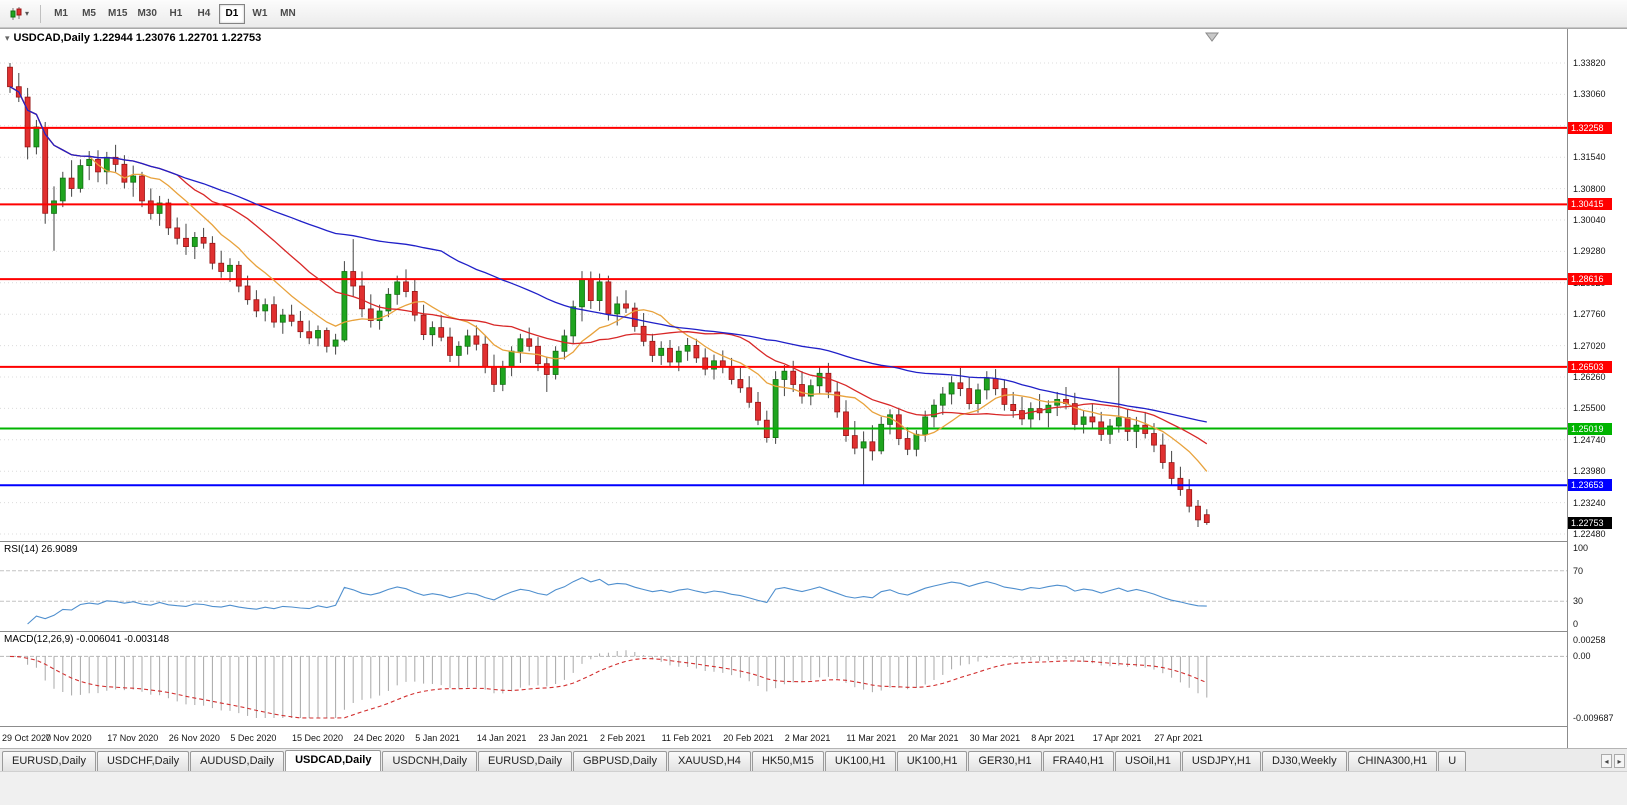 The height and width of the screenshot is (805, 1627). I want to click on price-scale-tick: 1.27020, so click(1589, 345).